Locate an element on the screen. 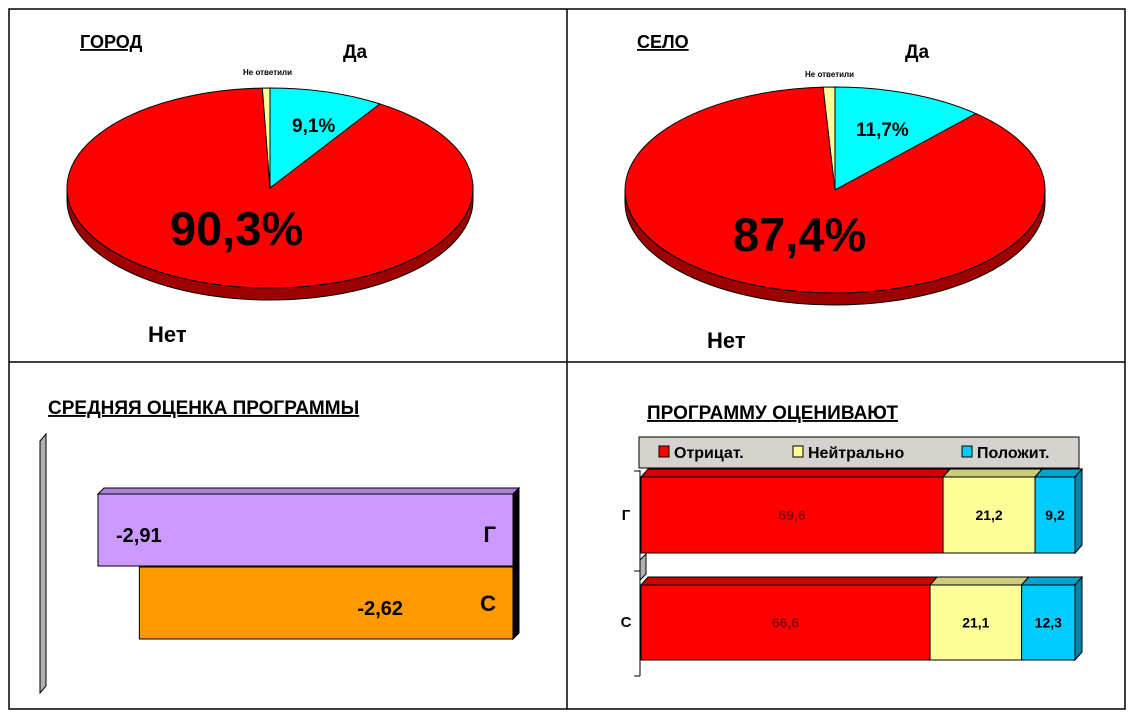 The image size is (1134, 723). chart-title: СРЕДНЯЯ ОЦЕНКА ПРОГРАММЫ is located at coordinates (203, 408).